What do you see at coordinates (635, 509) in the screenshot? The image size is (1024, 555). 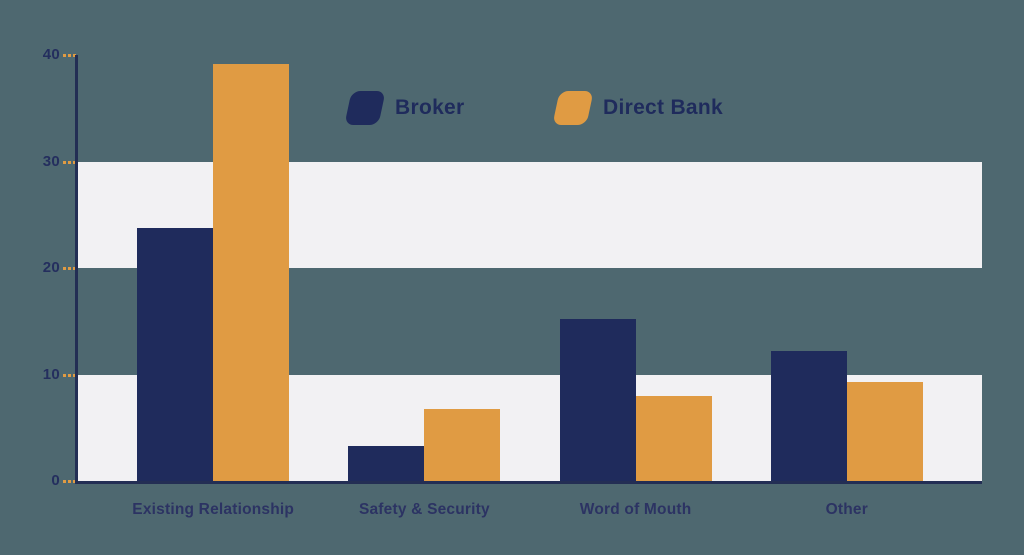 I see `category-label: Word of Mouth` at bounding box center [635, 509].